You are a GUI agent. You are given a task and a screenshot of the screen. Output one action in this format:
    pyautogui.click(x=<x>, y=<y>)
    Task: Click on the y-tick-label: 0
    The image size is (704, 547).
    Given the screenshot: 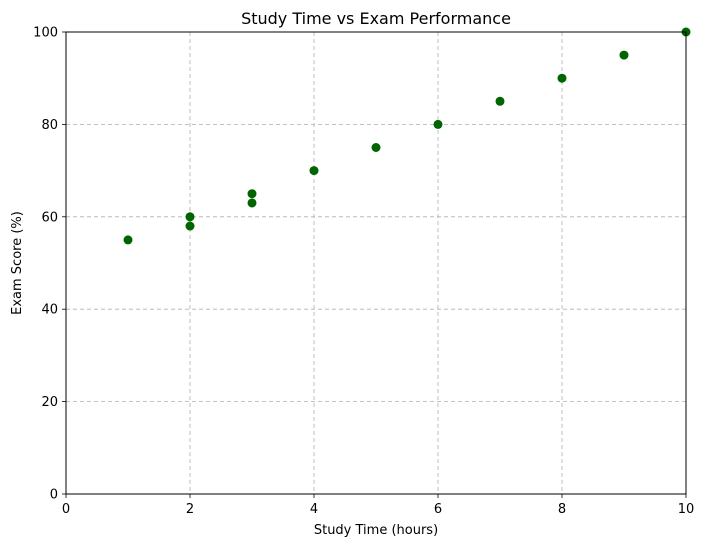 What is the action you would take?
    pyautogui.click(x=54, y=495)
    